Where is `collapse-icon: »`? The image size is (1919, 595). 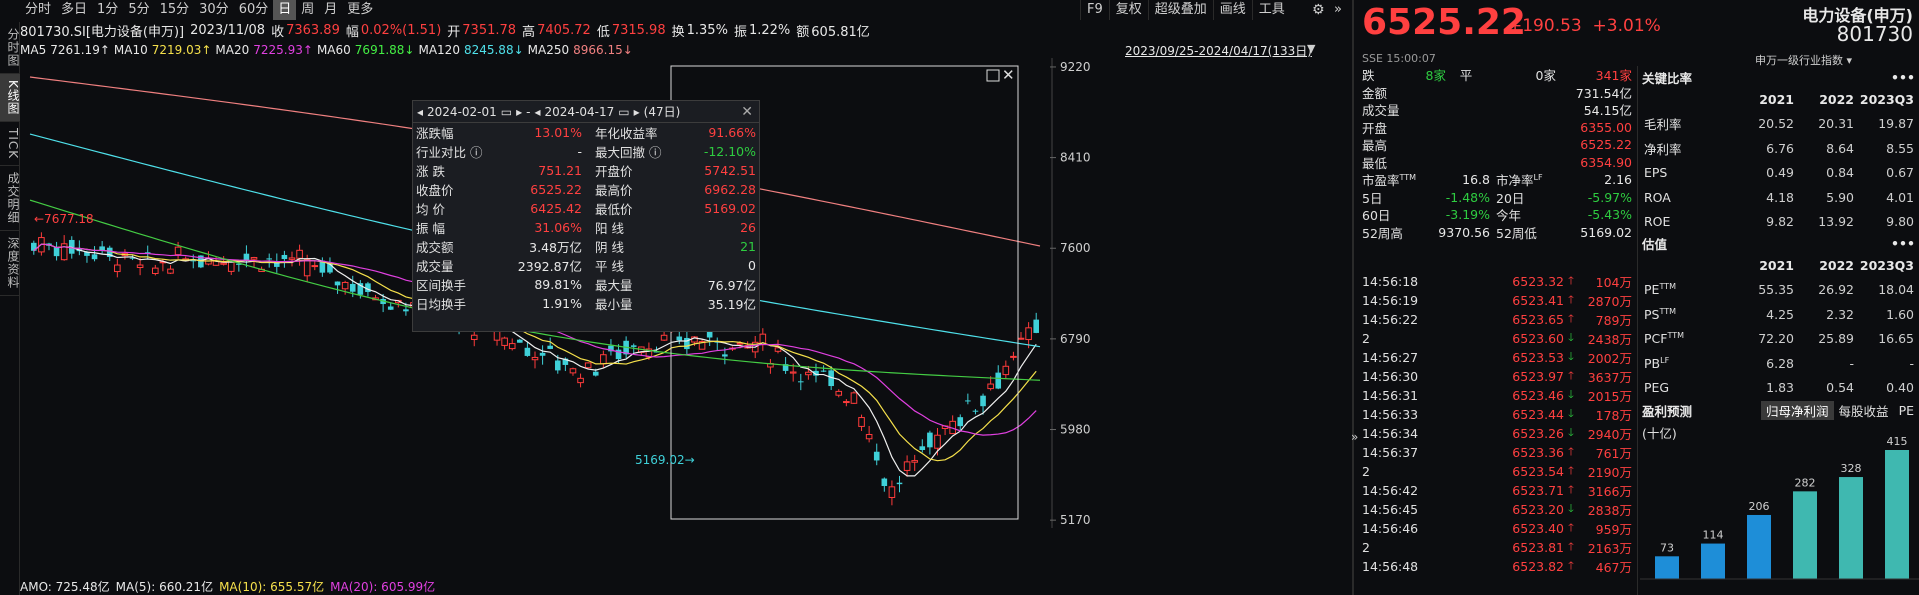
collapse-icon: » is located at coordinates (1355, 437).